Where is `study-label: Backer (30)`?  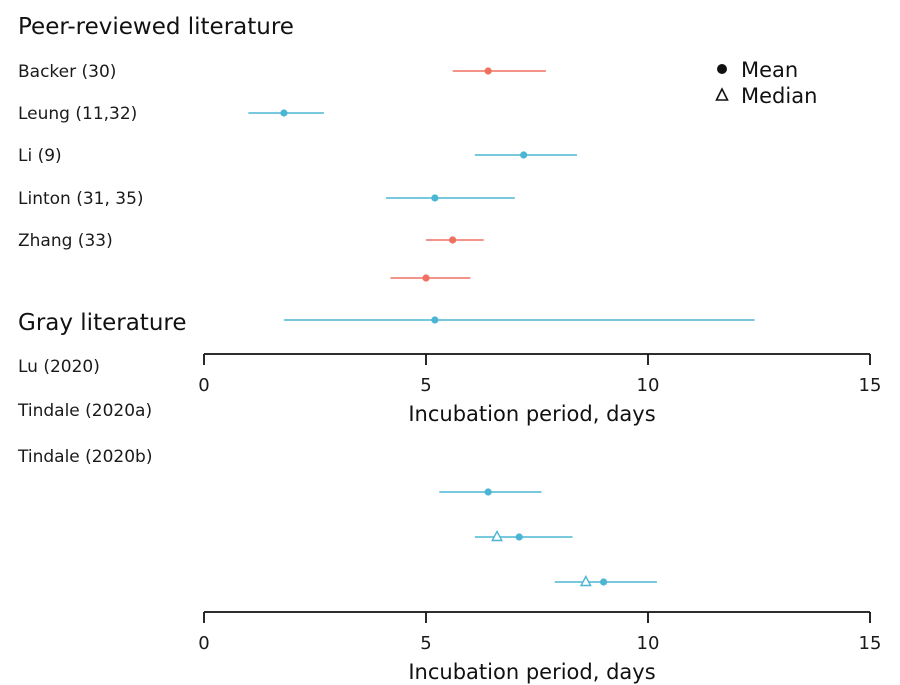
study-label: Backer (30) is located at coordinates (67, 72).